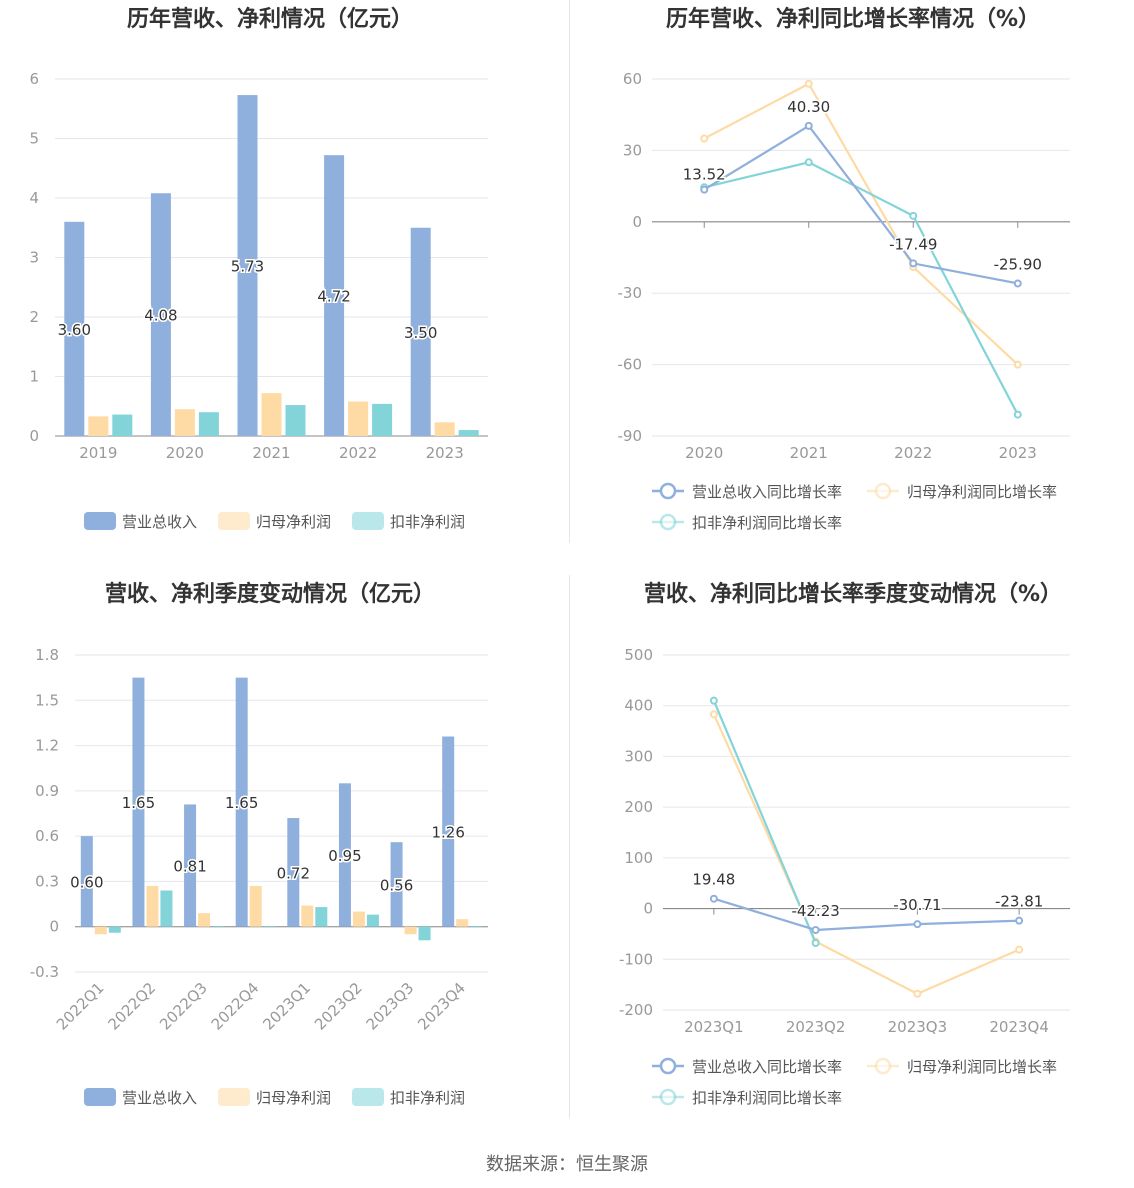  I want to click on x-tick-label: 2023Q4, so click(441, 1006).